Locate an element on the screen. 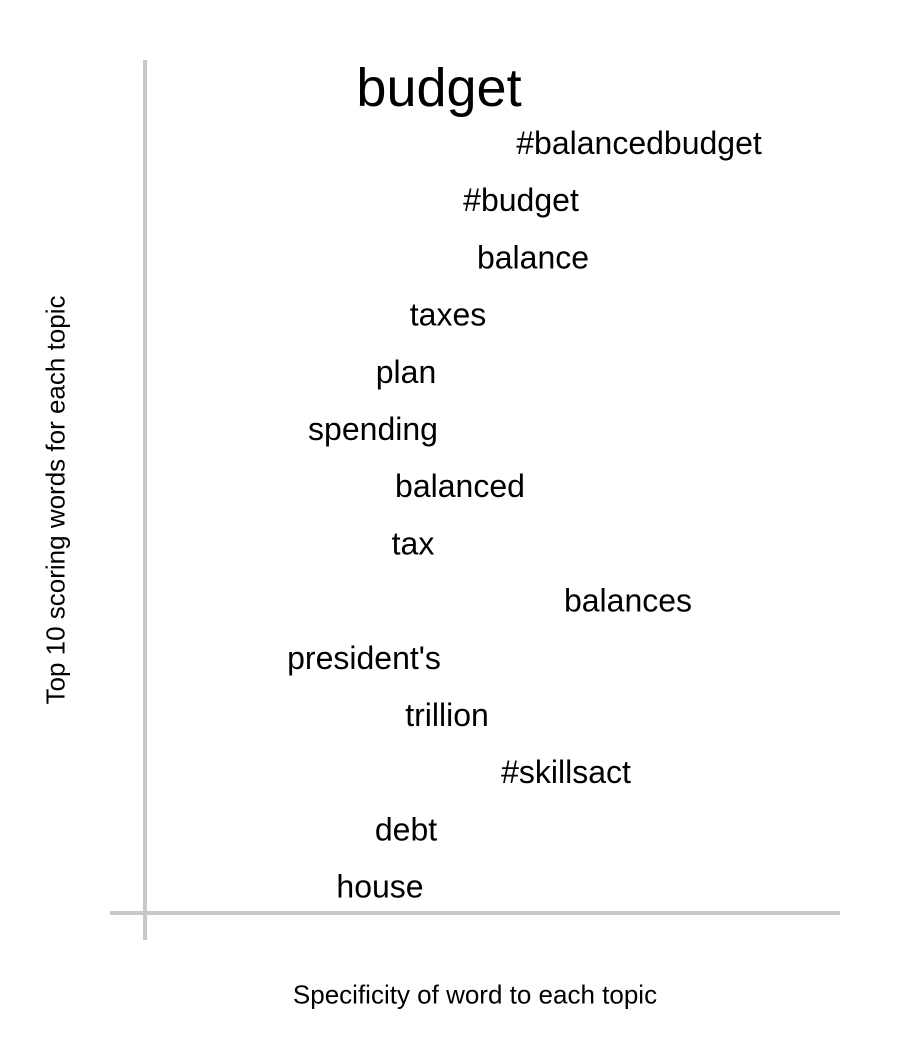 The width and height of the screenshot is (900, 1050). word-label: taxes is located at coordinates (448, 315).